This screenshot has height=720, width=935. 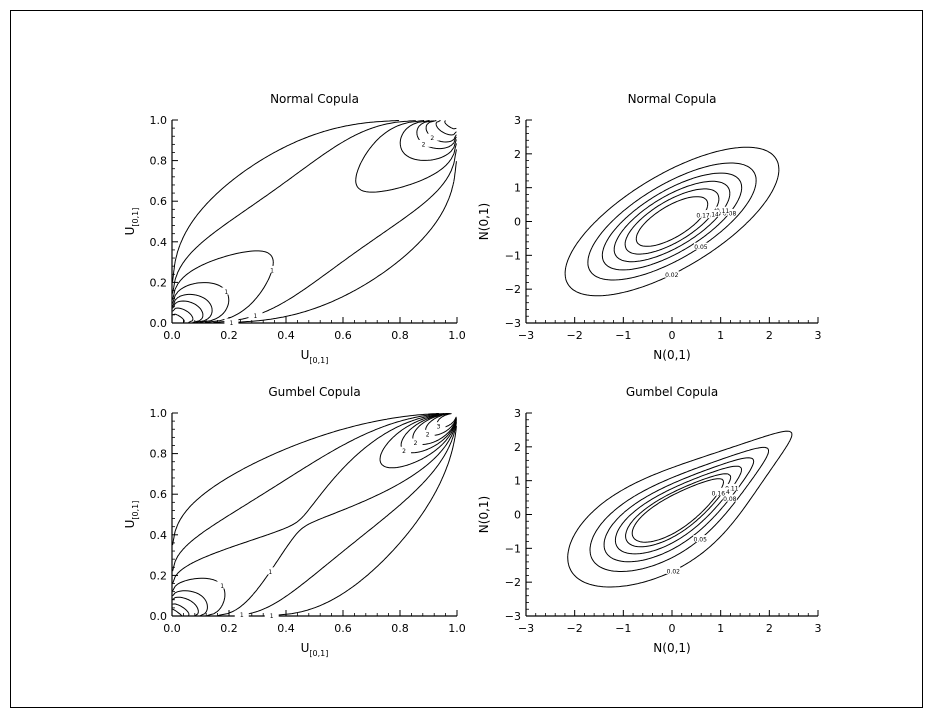 I want to click on x-axis-label: N(0,1), so click(x=671, y=355).